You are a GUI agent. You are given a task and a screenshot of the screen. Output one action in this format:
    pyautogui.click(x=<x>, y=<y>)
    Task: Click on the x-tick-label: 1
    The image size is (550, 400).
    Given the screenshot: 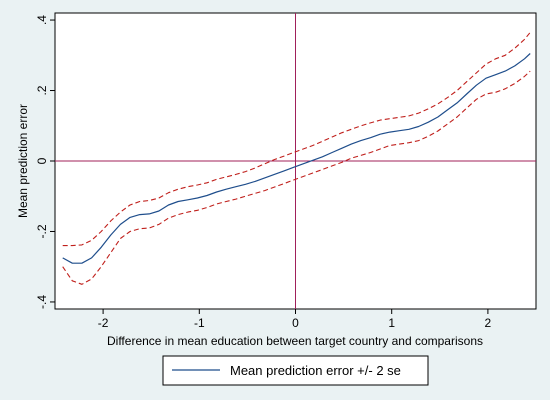 What is the action you would take?
    pyautogui.click(x=391, y=323)
    